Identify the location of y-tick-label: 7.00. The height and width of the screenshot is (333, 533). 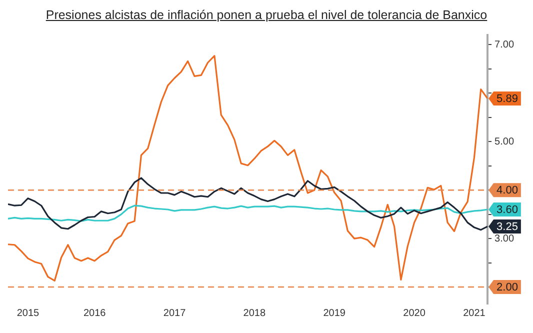
(504, 44).